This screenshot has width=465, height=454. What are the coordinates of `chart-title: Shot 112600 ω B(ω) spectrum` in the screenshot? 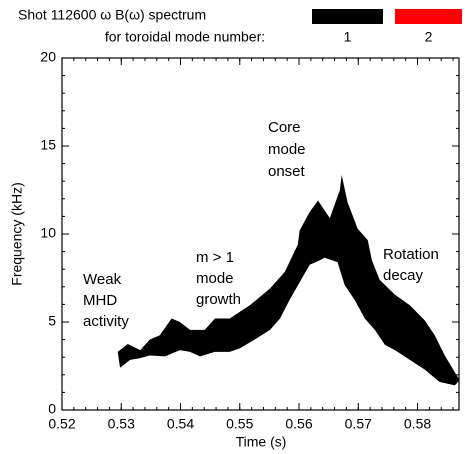 It's located at (112, 15).